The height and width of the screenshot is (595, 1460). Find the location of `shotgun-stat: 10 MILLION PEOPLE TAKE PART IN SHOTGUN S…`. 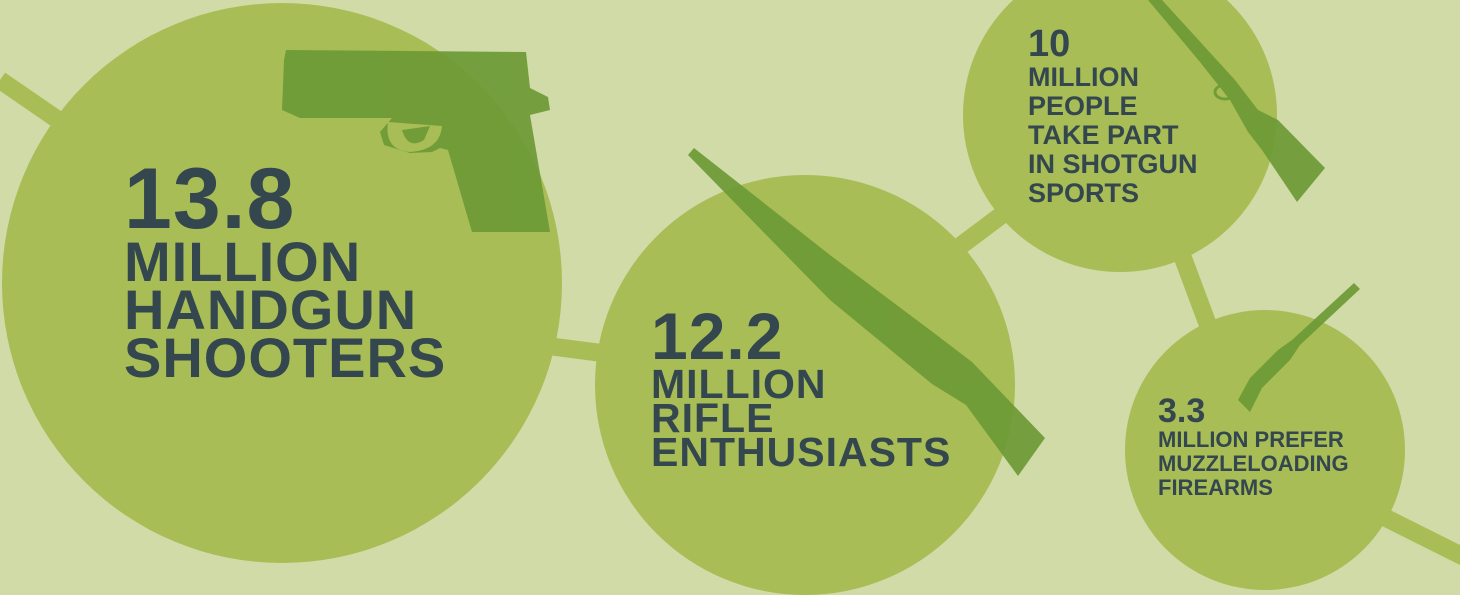

shotgun-stat: 10 MILLION PEOPLE TAKE PART IN SHOTGUN S… is located at coordinates (1113, 116).